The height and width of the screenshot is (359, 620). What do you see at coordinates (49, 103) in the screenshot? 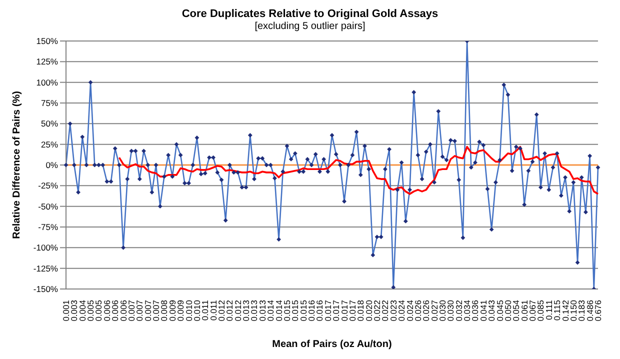
I see `y-tick-label: 75%` at bounding box center [49, 103].